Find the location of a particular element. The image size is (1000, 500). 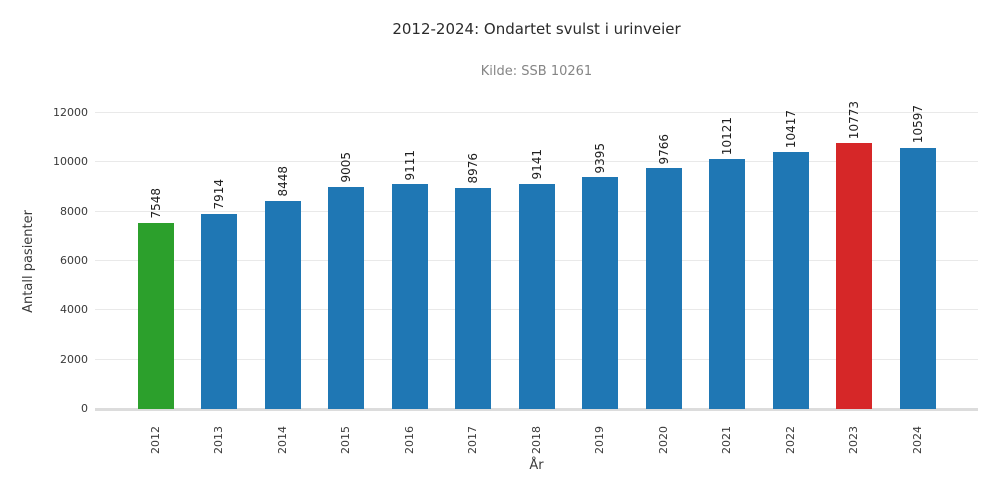

bar-2017 is located at coordinates (473, 298).